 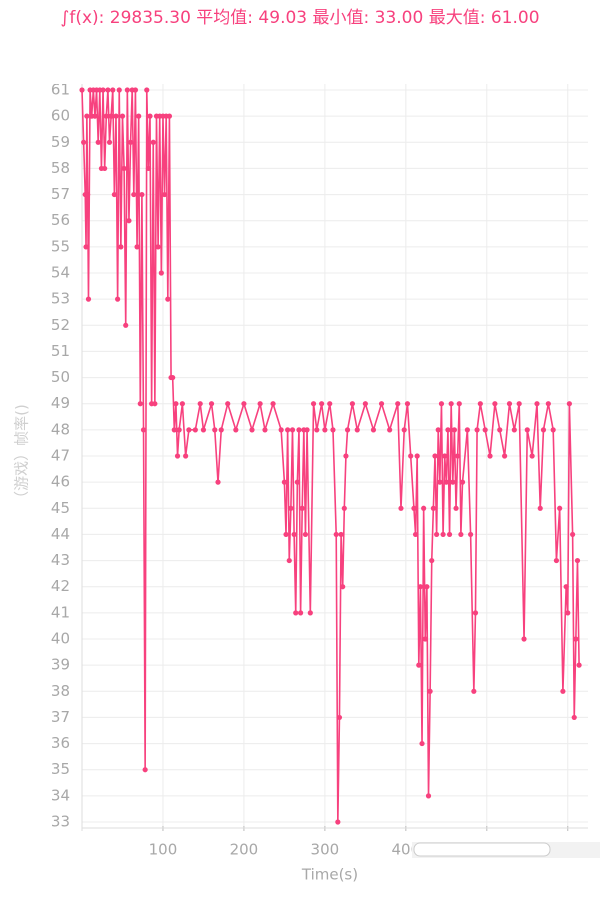 I want to click on y-tick-label: 48, so click(x=60, y=429).